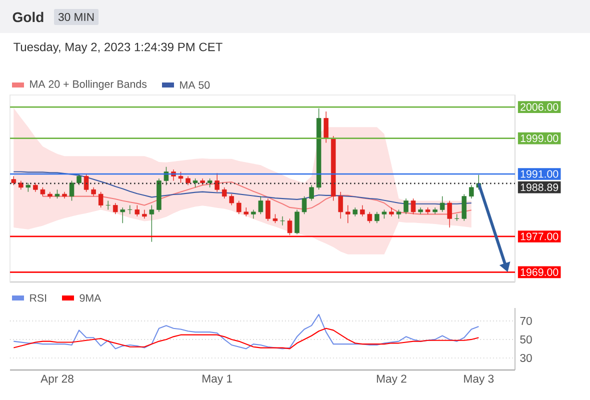  Describe the element at coordinates (118, 48) in the screenshot. I see `text: Tuesday, May 2, 2023 1:24:39 PM CET` at that location.